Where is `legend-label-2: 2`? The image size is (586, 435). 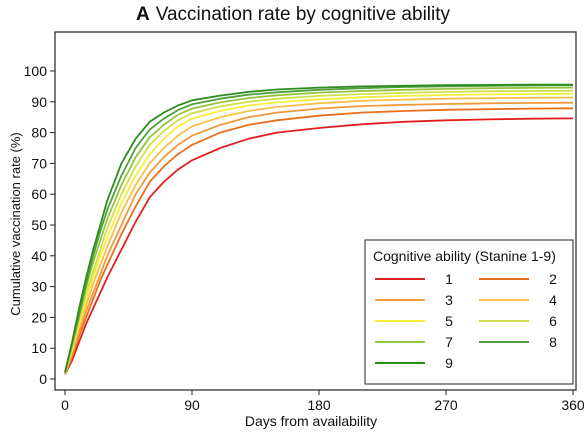 legend-label-2: 2 is located at coordinates (553, 279).